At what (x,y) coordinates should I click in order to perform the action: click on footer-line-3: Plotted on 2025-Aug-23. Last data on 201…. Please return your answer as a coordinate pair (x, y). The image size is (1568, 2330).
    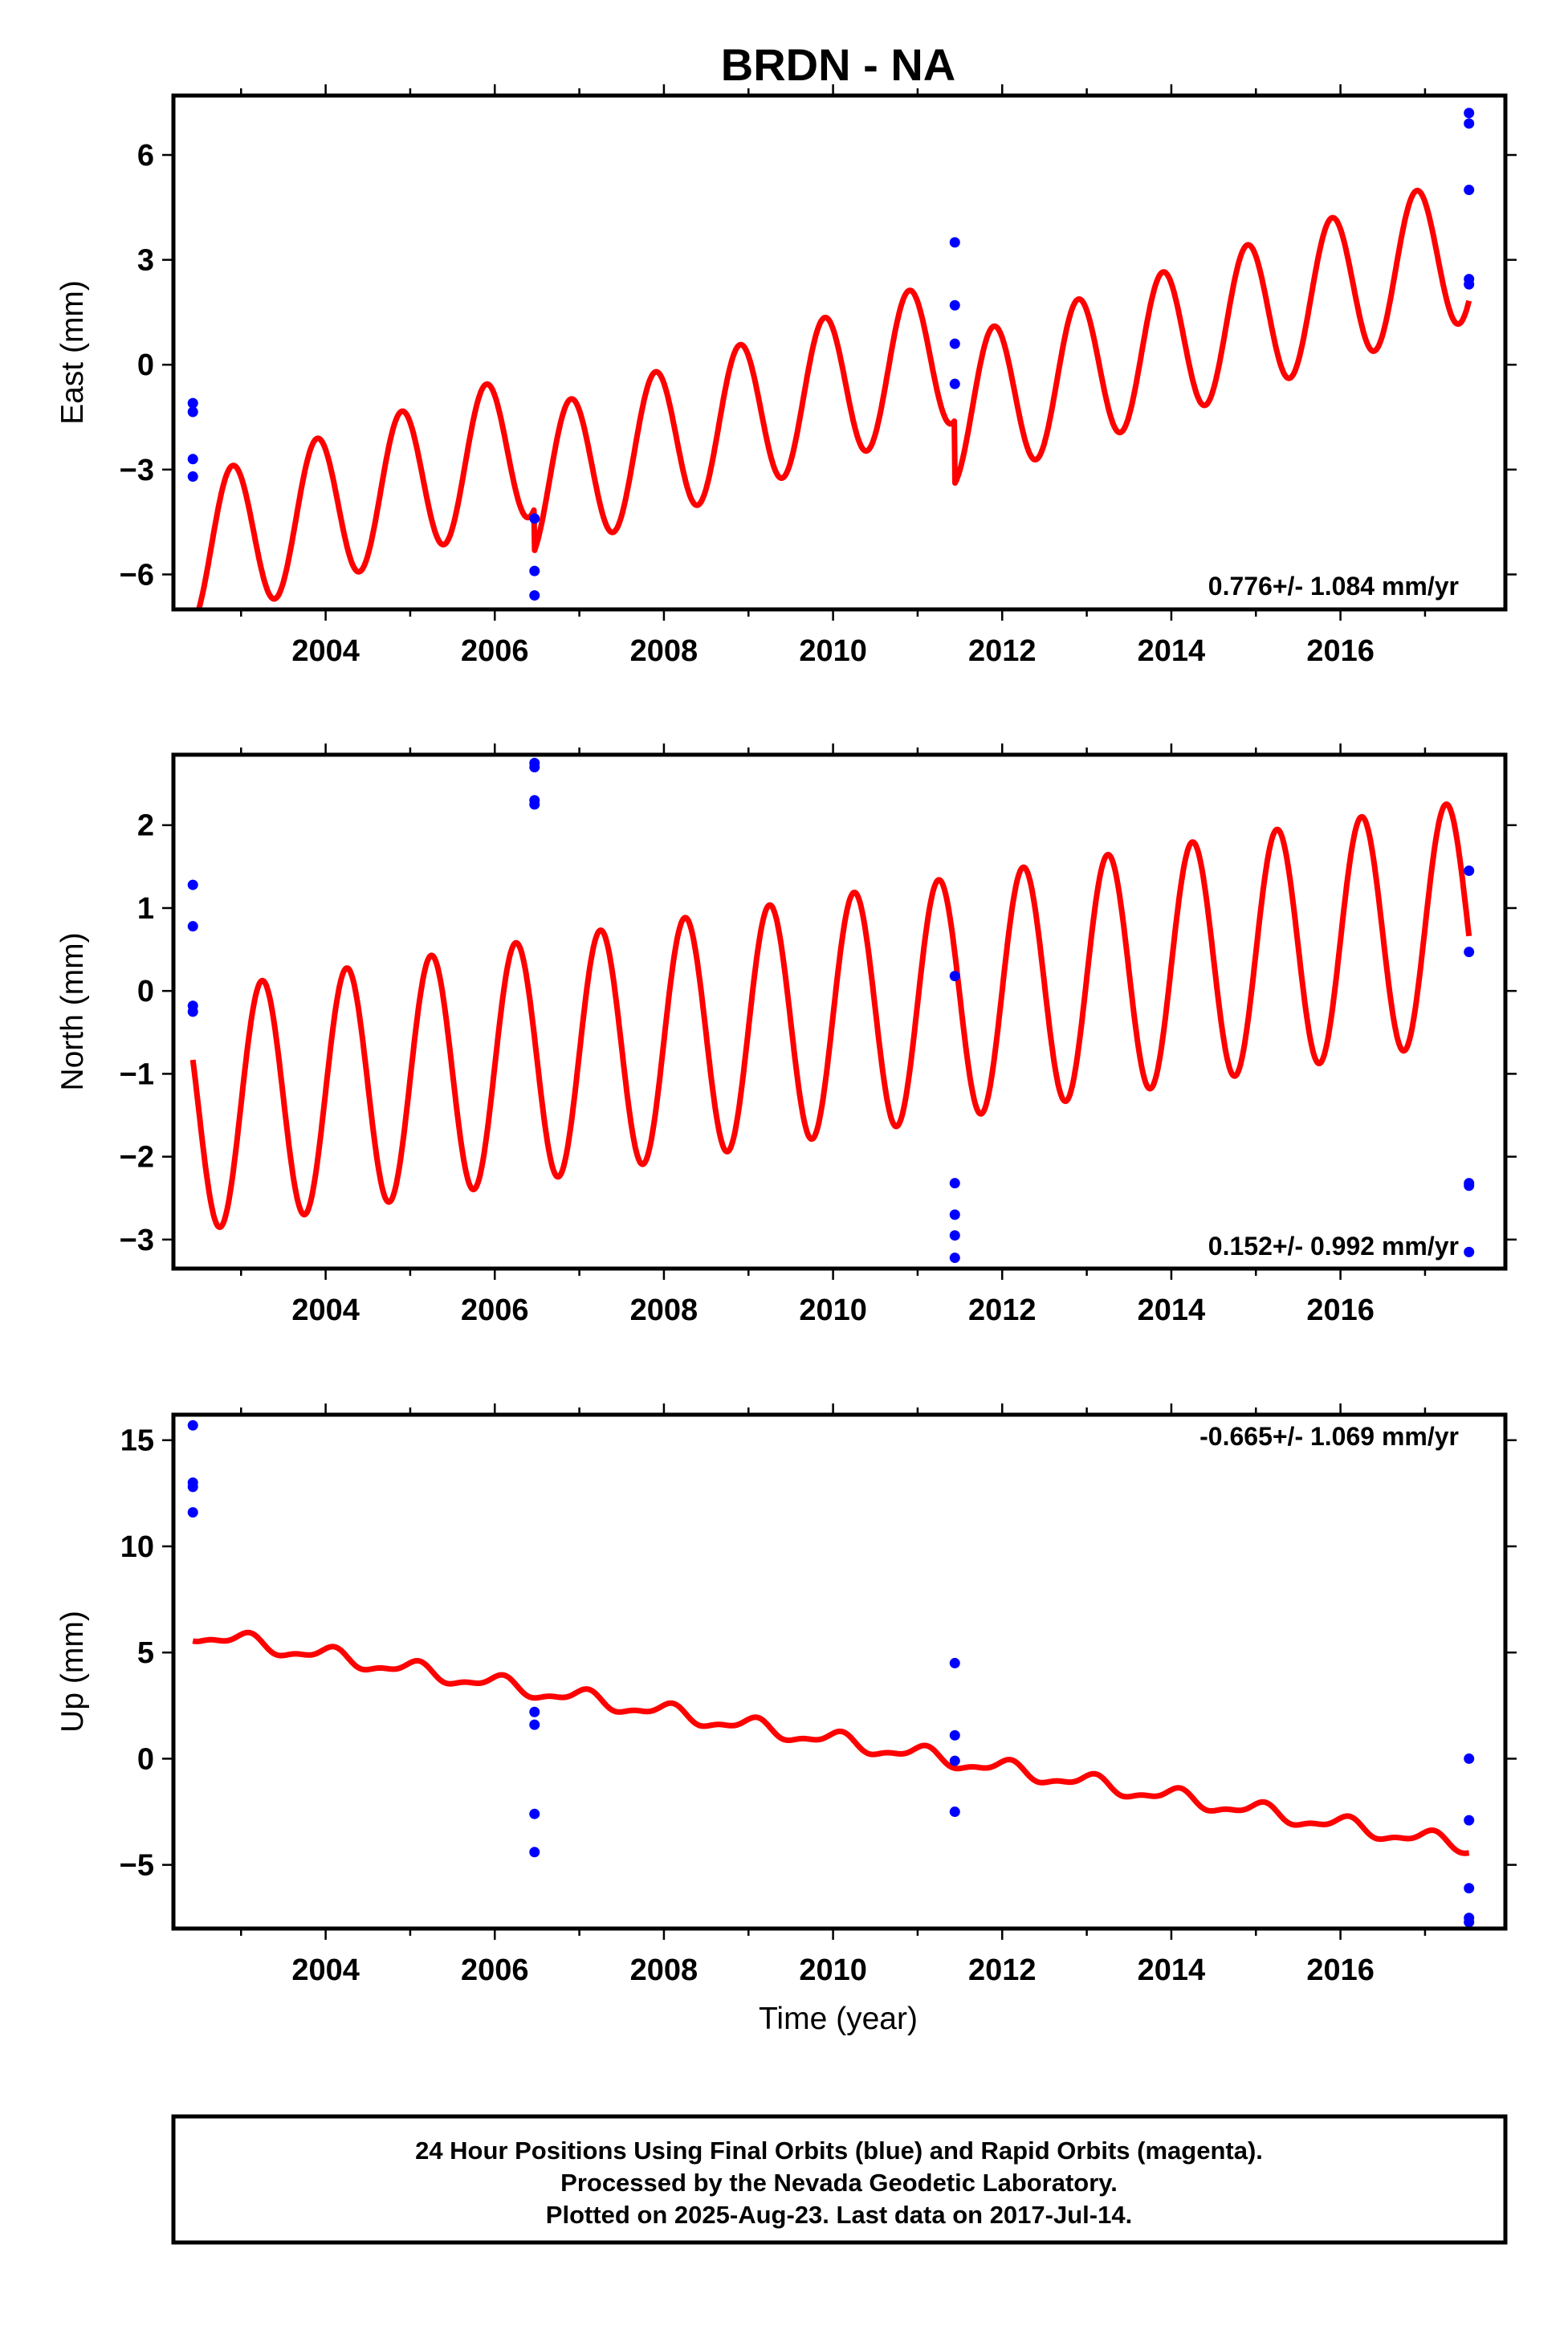
    Looking at the image, I should click on (839, 2215).